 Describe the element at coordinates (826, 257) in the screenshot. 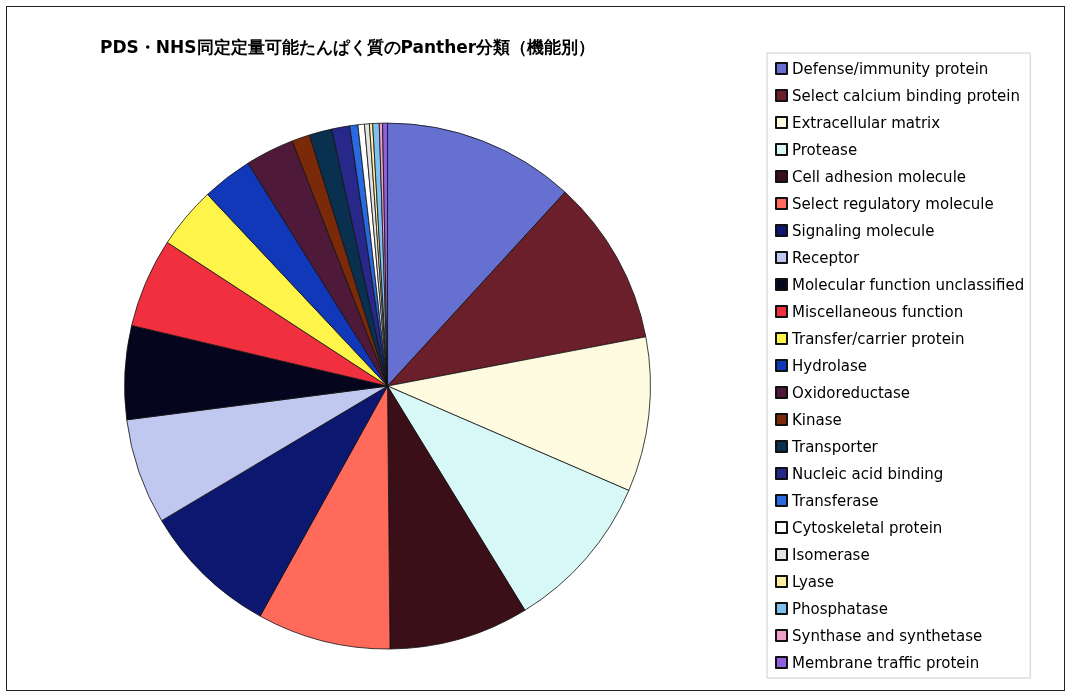

I see `legend-label: Receptor` at that location.